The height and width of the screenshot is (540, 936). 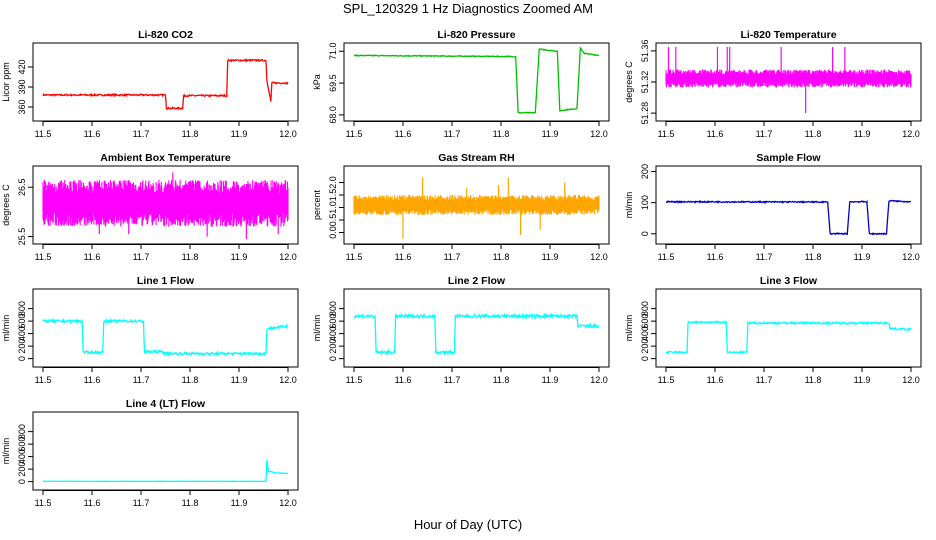 I want to click on y-tick-label: 51.32, so click(x=645, y=82).